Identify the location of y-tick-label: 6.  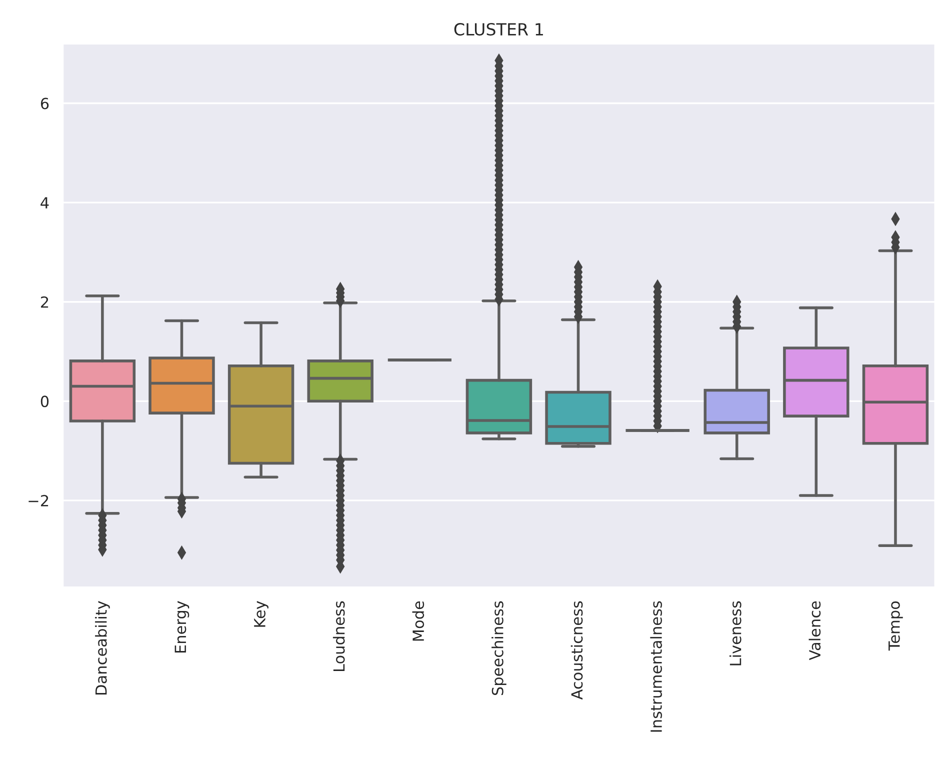
(44, 104).